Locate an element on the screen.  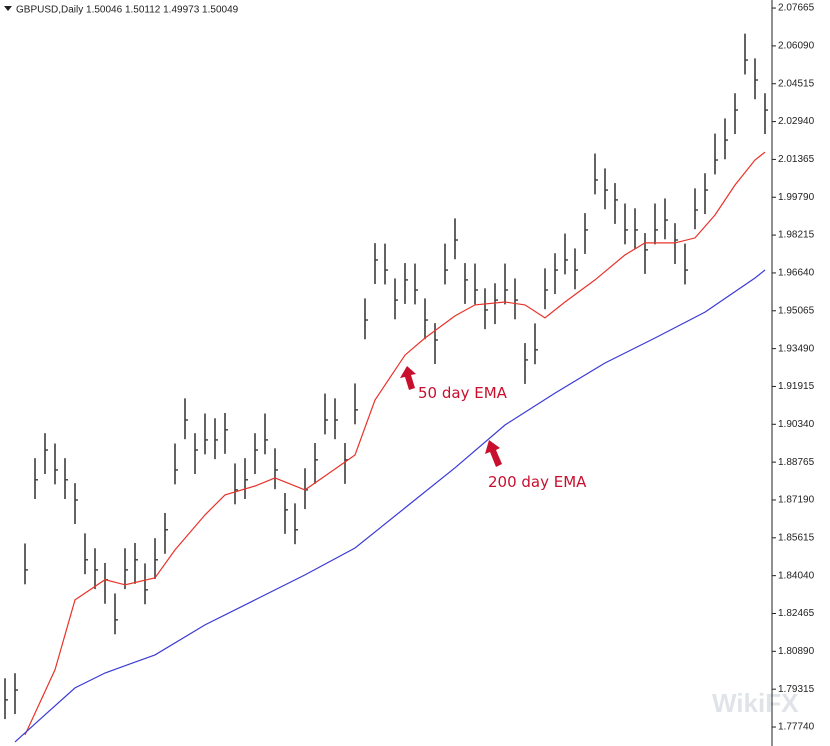
y-tick-label: 1.90340 is located at coordinates (796, 424).